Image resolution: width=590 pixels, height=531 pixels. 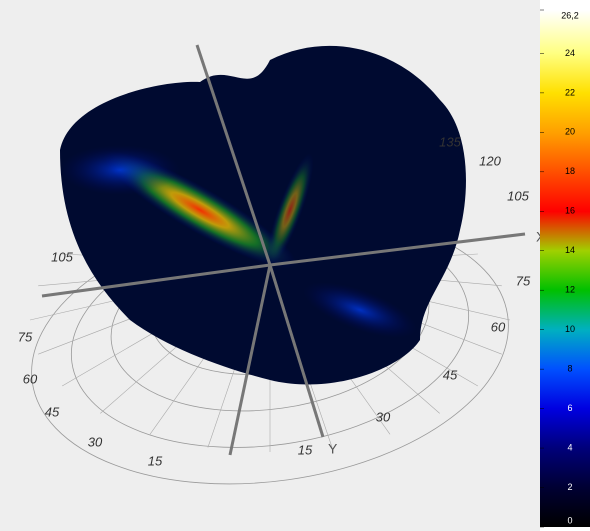 What do you see at coordinates (569, 369) in the screenshot?
I see `colorbar-label: 8` at bounding box center [569, 369].